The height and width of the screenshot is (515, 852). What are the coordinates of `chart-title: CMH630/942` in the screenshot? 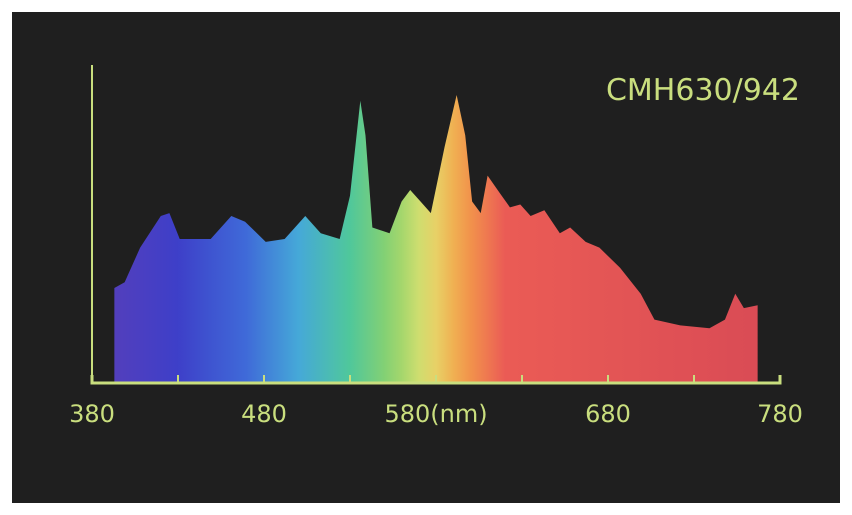 It's located at (703, 90).